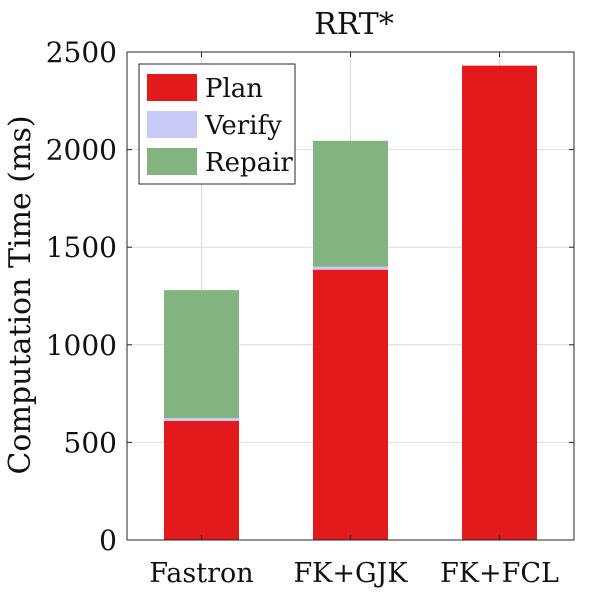 The image size is (598, 607). Describe the element at coordinates (172, 87) in the screenshot. I see `legend-swatch-plan` at that location.